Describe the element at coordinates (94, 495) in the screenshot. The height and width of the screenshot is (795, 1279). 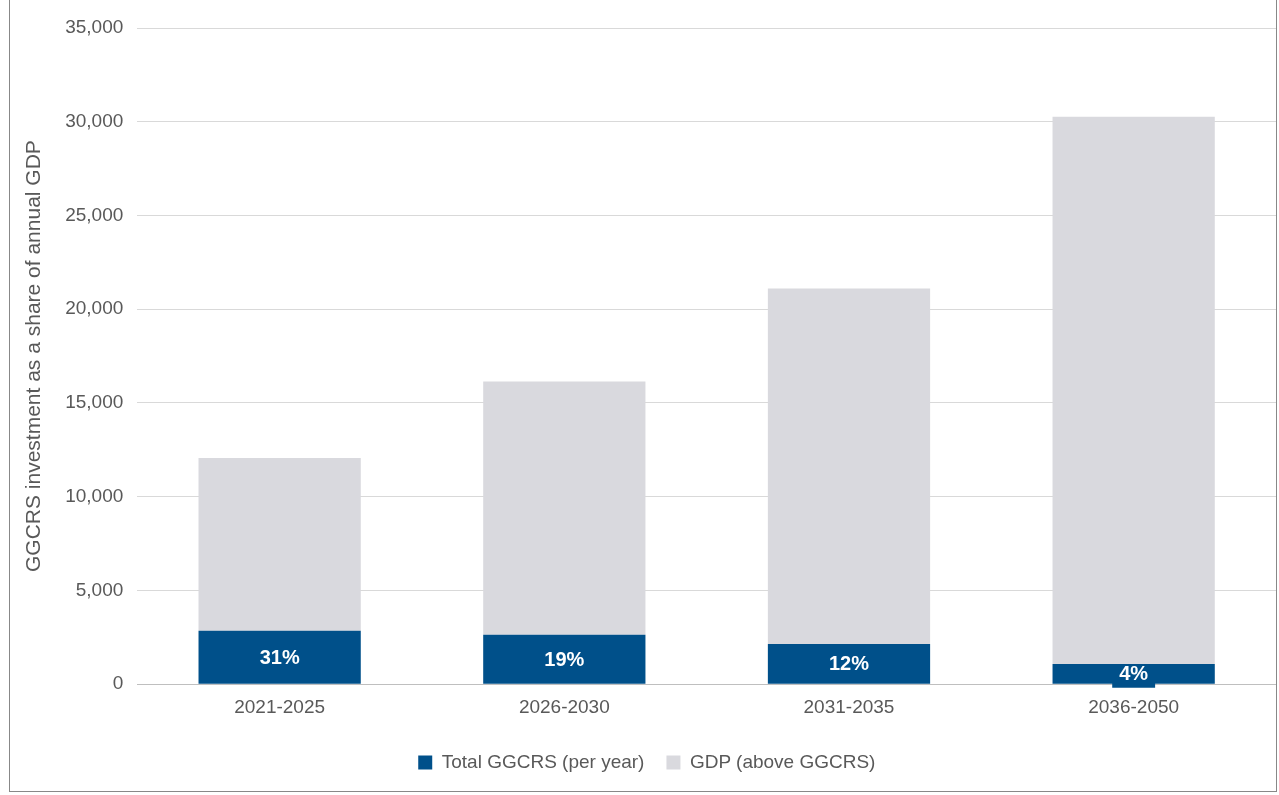
I see `y-tick-label: 10,000` at that location.